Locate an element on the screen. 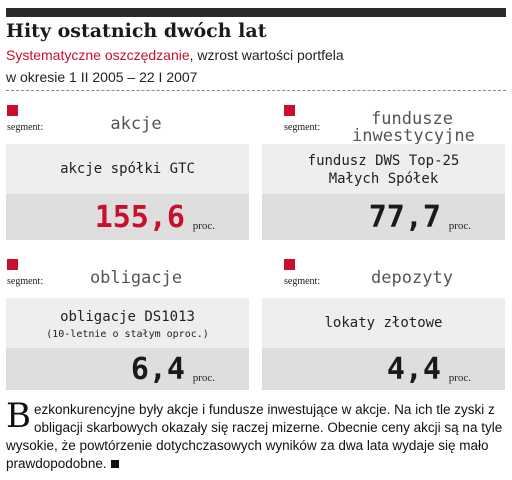 This screenshot has width=512, height=480. value-number: 77,7 is located at coordinates (404, 217).